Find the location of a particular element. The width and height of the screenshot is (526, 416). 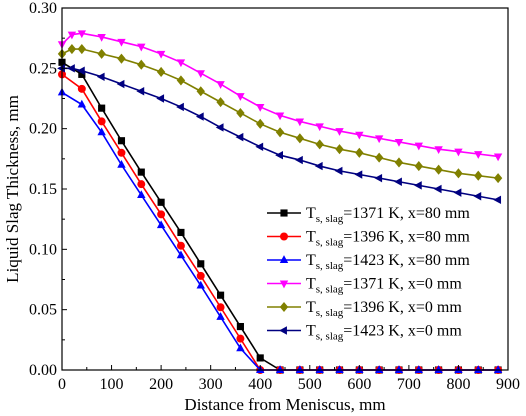

legend-label: Ts, slag=1371 K, x=80 mm is located at coordinates (388, 215).